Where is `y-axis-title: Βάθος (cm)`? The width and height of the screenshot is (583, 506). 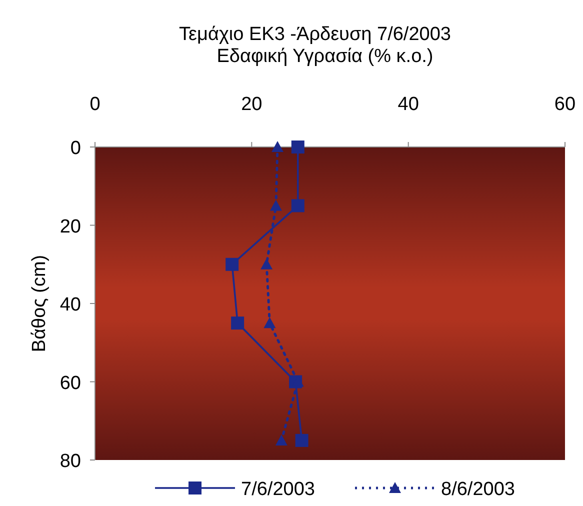
y-axis-title: Βάθος (cm) is located at coordinates (39, 303).